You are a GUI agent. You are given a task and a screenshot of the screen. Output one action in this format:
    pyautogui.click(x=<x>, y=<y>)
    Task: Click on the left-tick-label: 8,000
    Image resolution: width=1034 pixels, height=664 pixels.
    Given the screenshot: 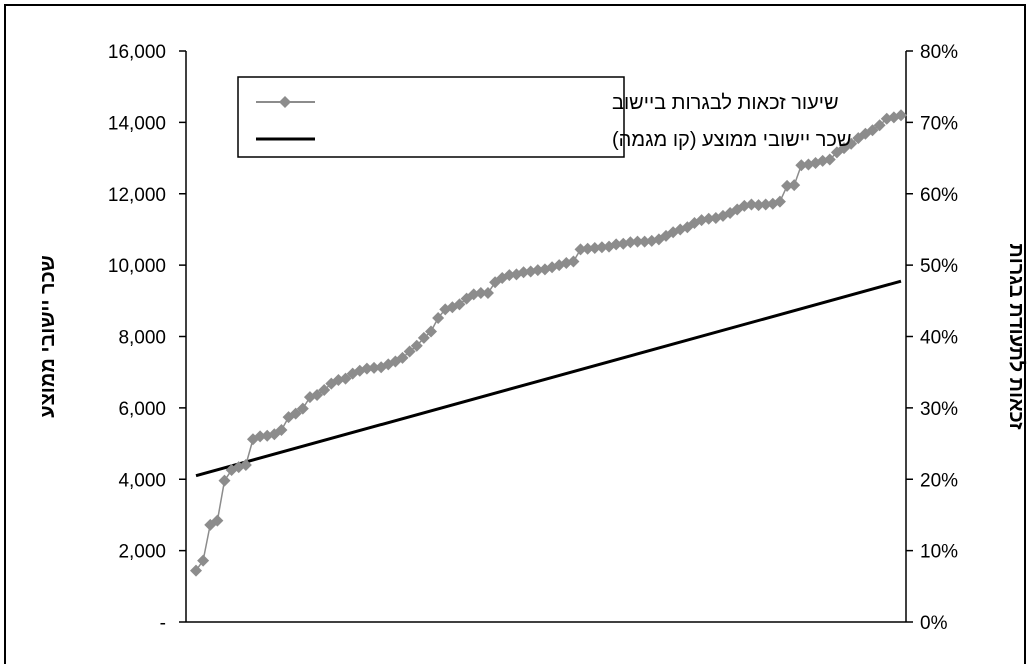 What is the action you would take?
    pyautogui.click(x=142, y=338)
    